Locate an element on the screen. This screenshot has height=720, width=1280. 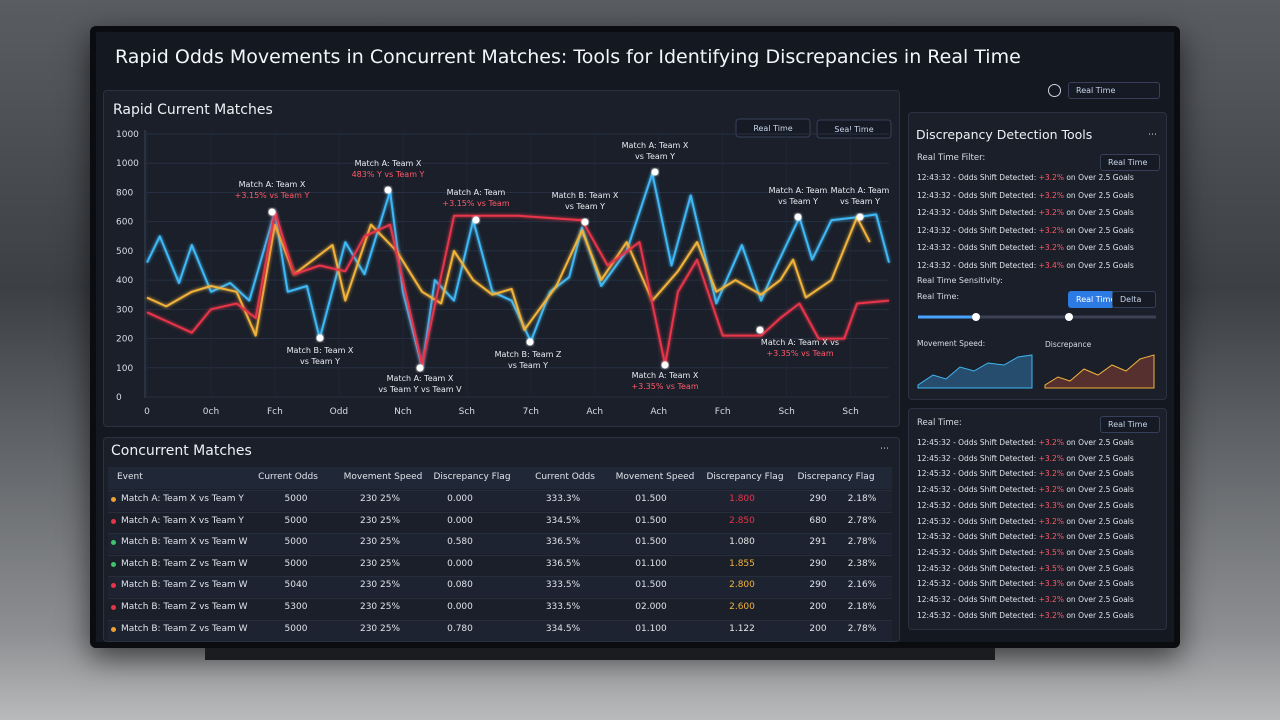
x-tick-label: Odd is located at coordinates (339, 412).